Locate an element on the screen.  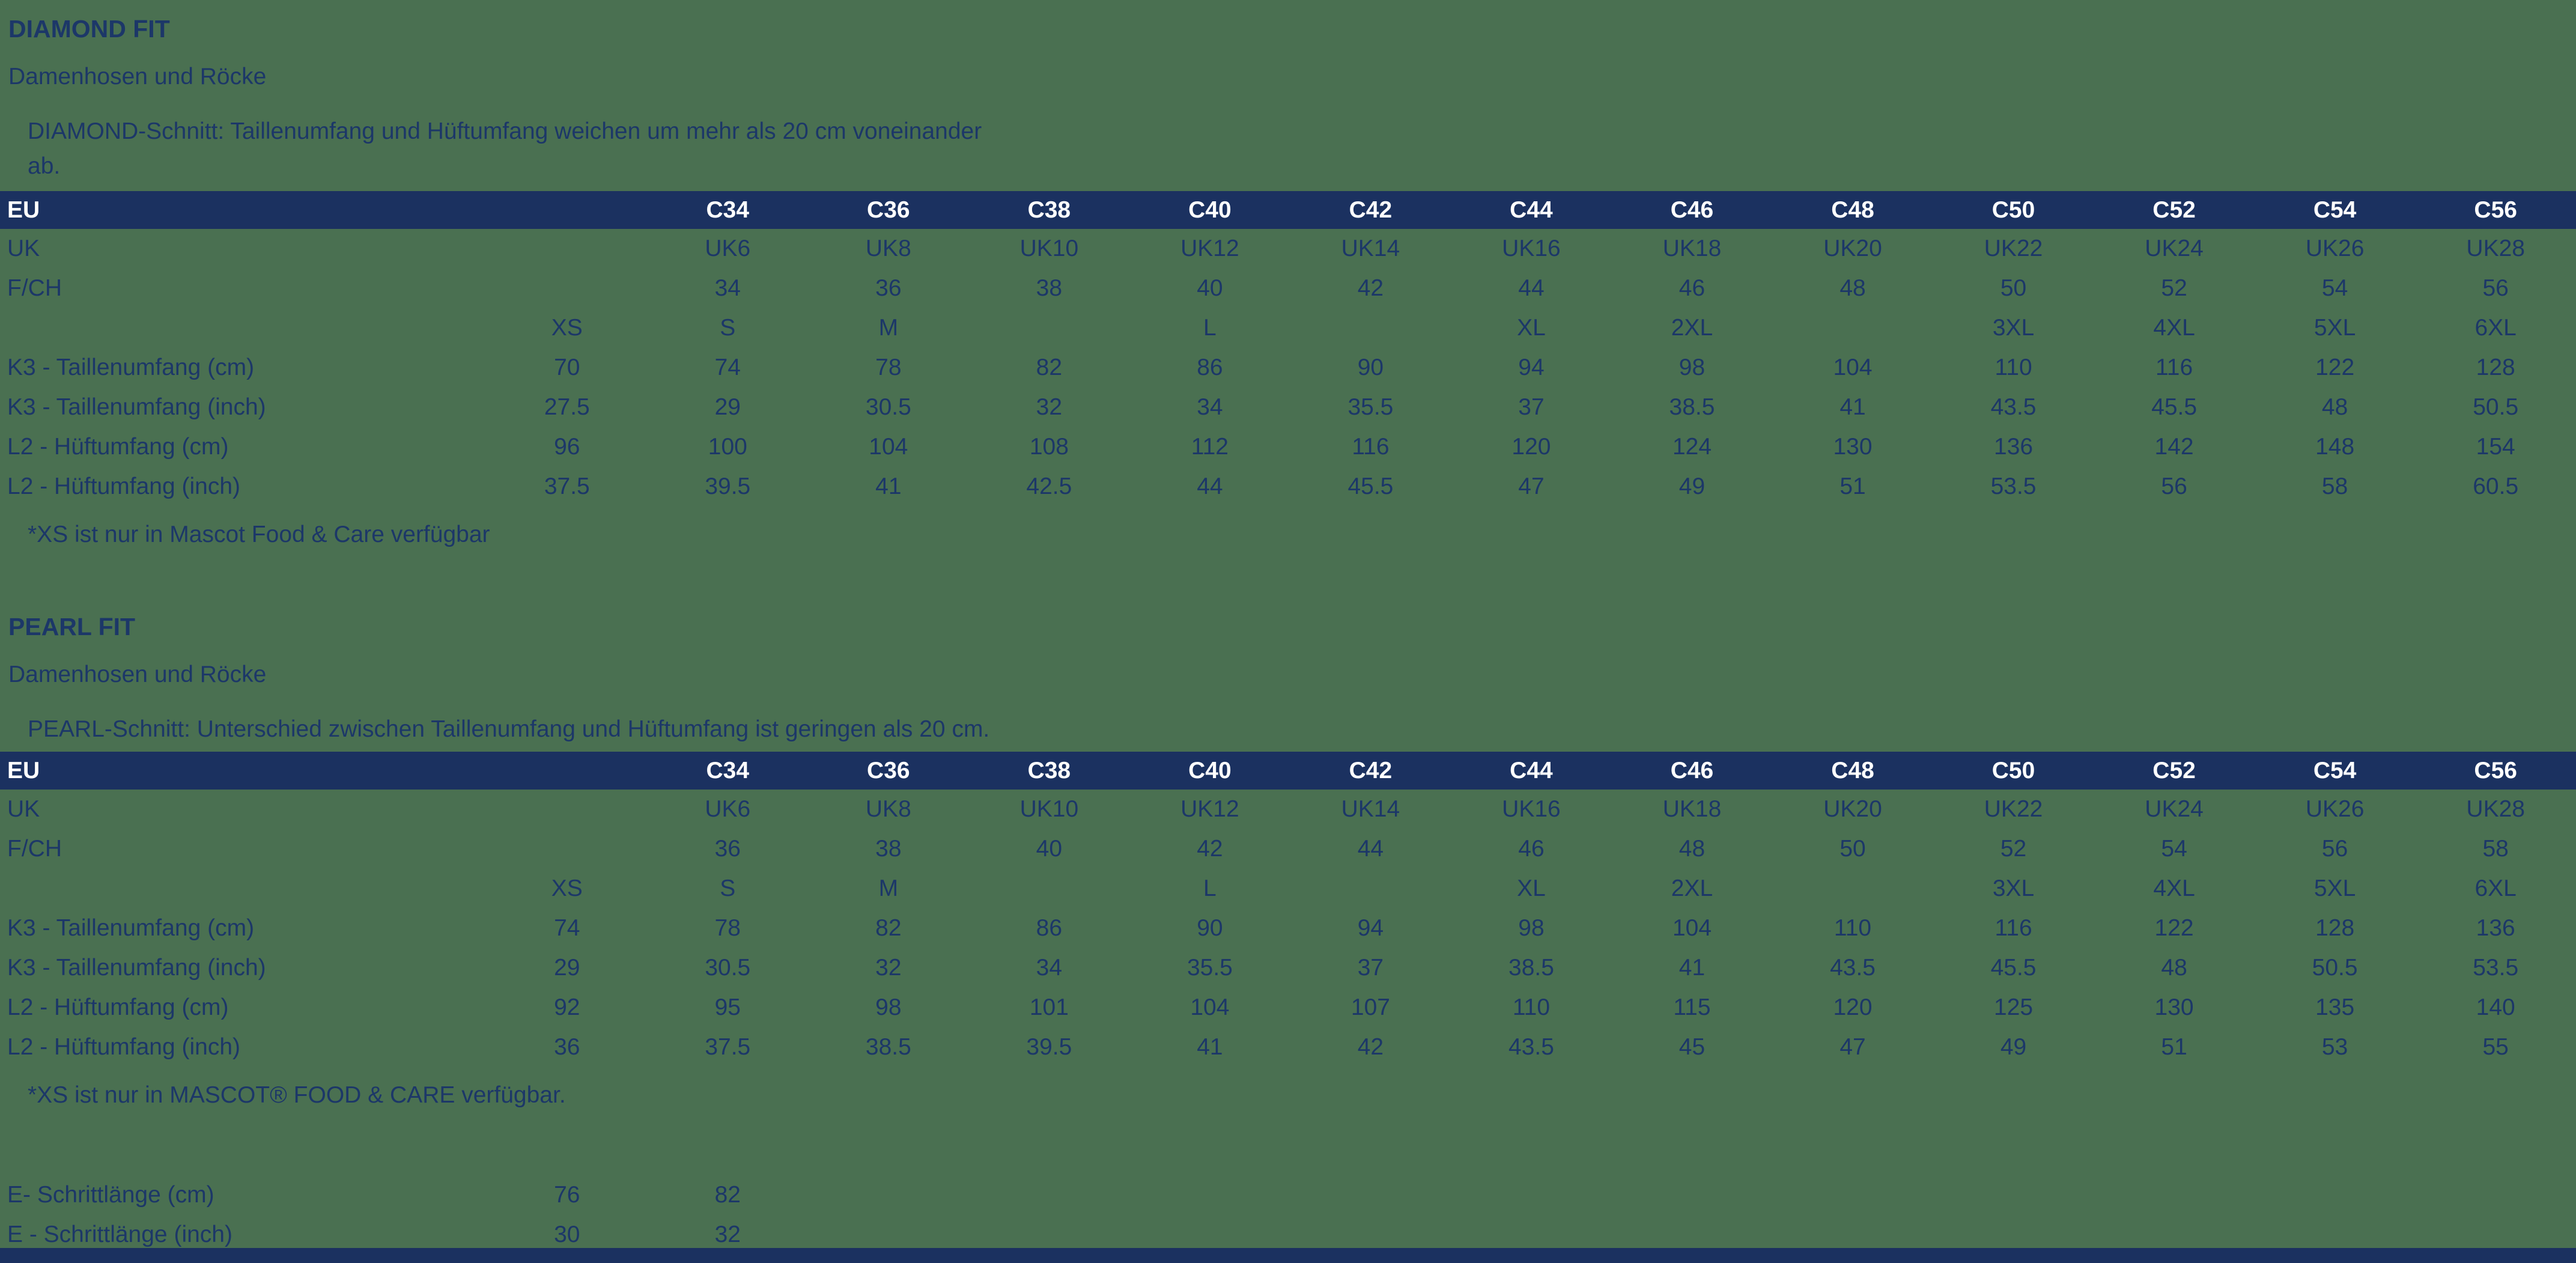
row-label: F/CH is located at coordinates (34, 849).